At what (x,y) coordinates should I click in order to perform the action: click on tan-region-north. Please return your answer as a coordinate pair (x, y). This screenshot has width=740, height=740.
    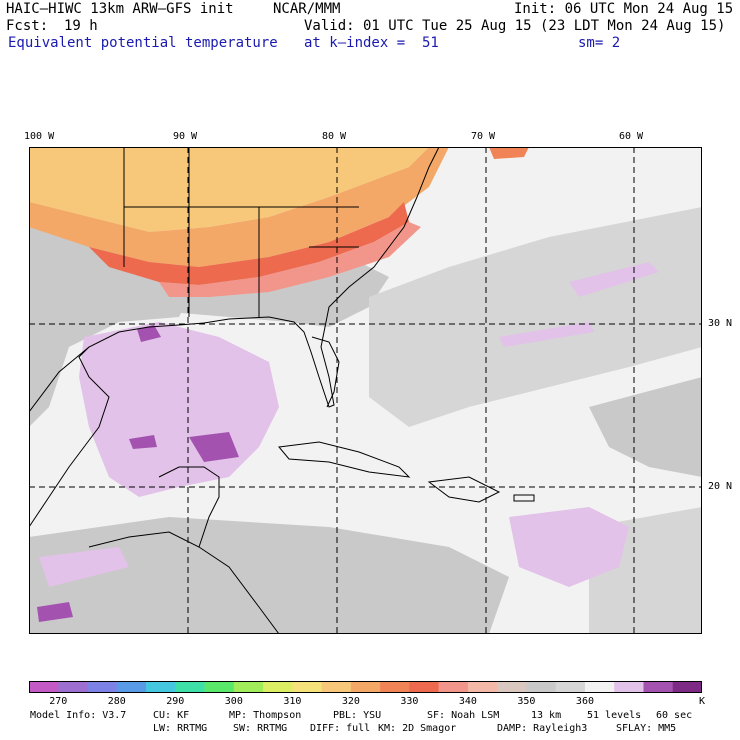
    Looking at the image, I should click on (229, 189).